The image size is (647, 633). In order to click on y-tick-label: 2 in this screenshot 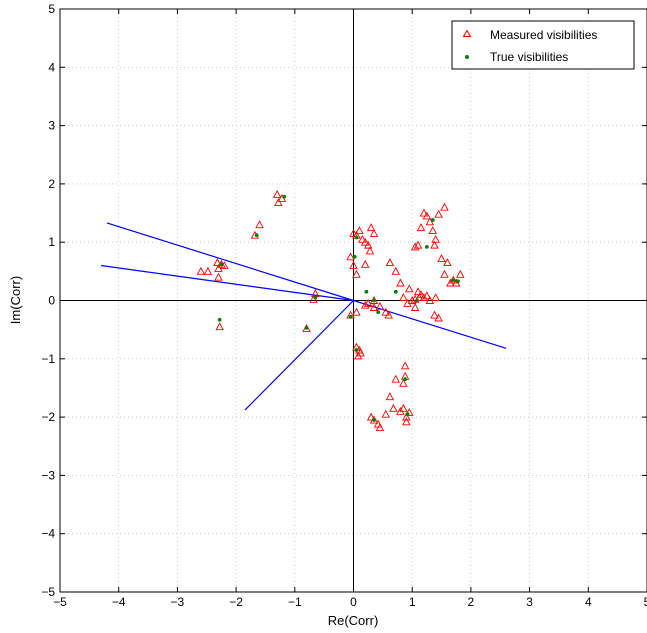, I will do `click(51, 184)`.